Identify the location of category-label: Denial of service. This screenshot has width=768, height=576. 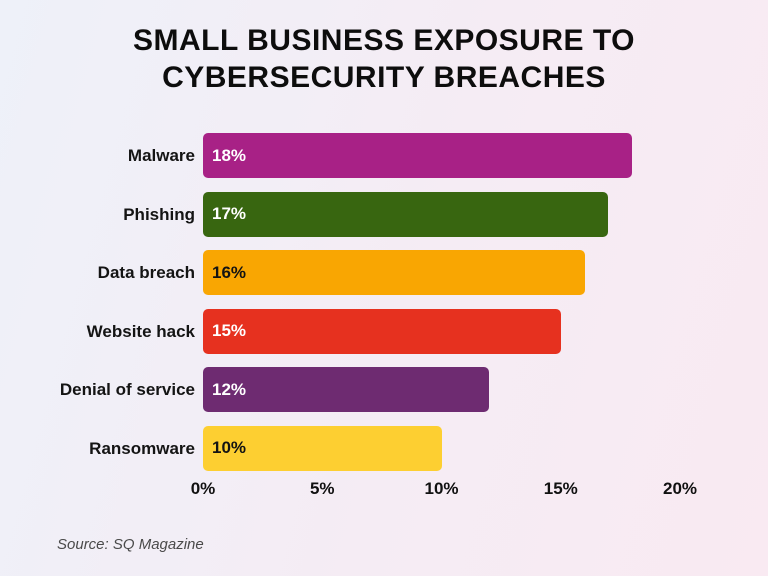
(127, 389).